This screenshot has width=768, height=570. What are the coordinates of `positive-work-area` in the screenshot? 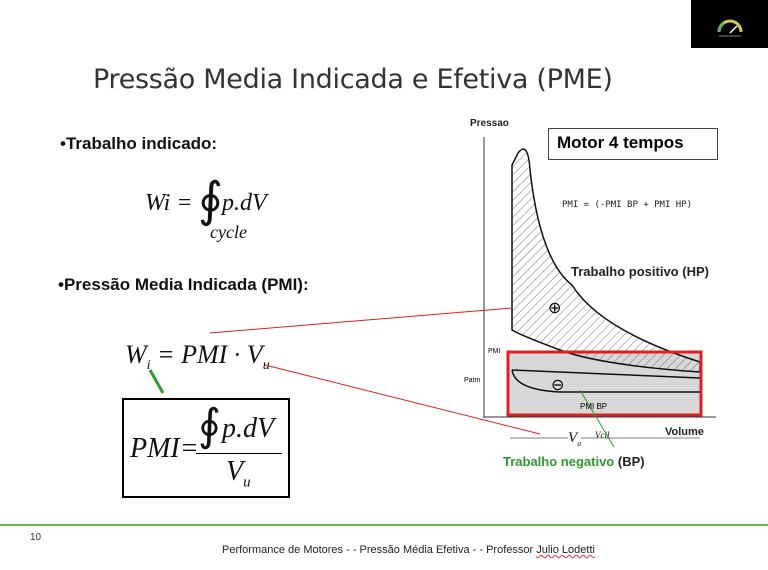 It's located at (606, 260).